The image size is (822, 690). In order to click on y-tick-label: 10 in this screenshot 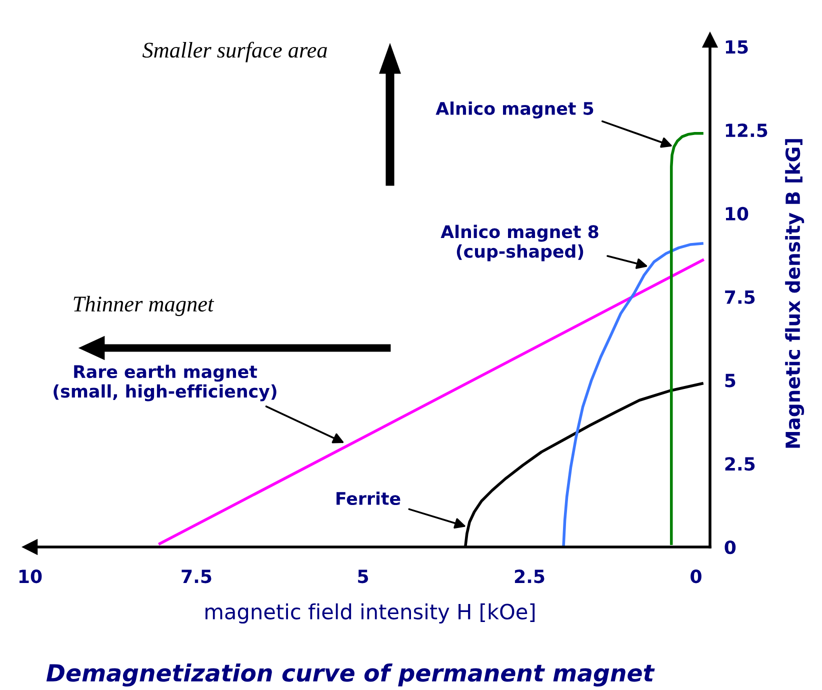, I will do `click(737, 213)`.